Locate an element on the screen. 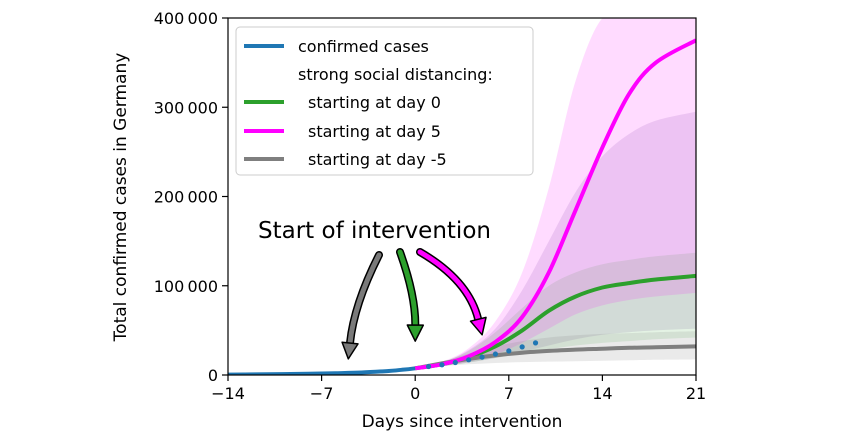 This screenshot has width=864, height=440. legend-label-day0: starting at day 0 is located at coordinates (374, 102).